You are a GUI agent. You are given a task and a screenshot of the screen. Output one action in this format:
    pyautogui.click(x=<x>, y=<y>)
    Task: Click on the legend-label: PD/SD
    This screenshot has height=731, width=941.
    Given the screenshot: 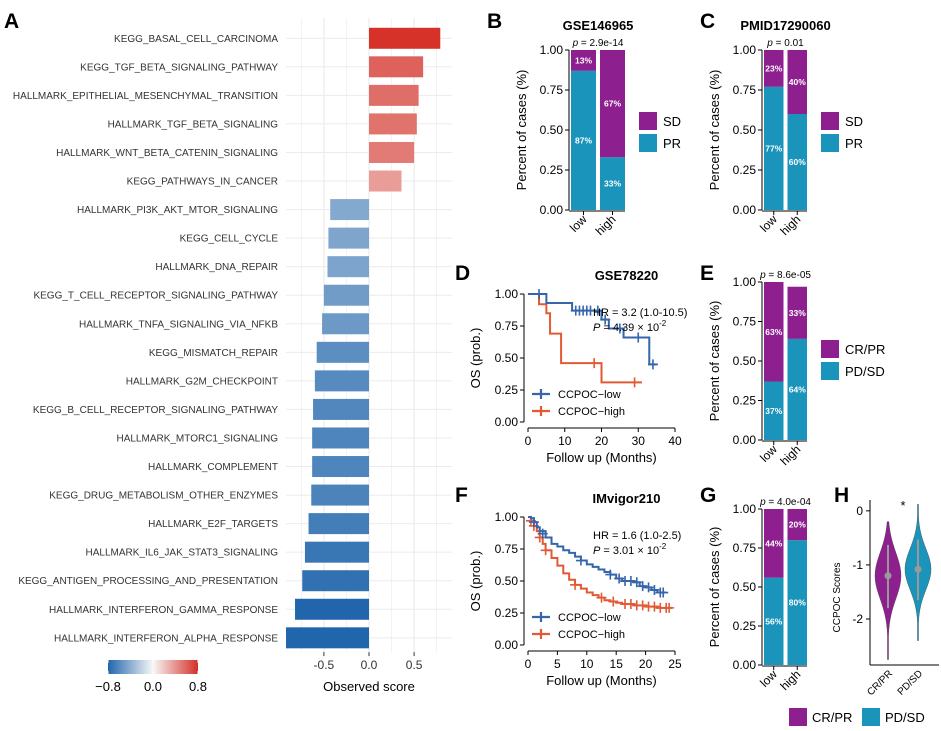 What is the action you would take?
    pyautogui.click(x=905, y=717)
    